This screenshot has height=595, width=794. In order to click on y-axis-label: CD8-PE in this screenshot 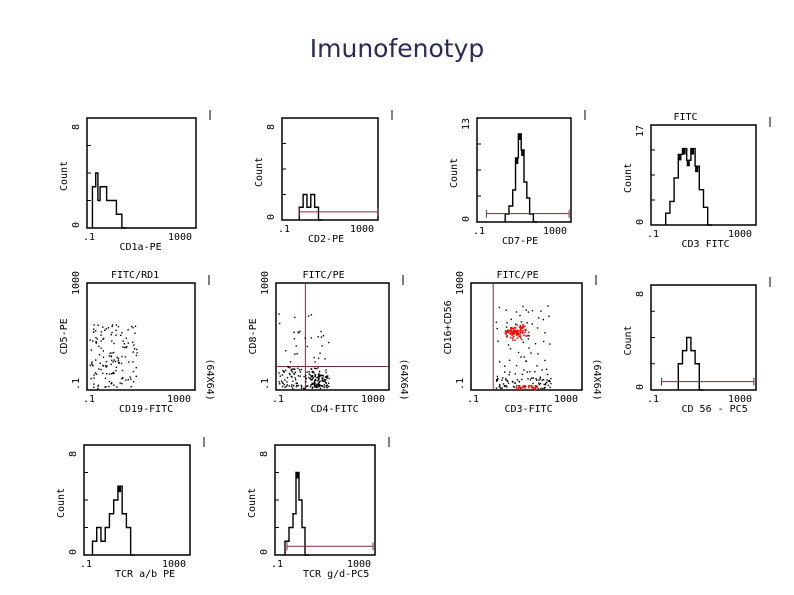, I will do `click(253, 336)`.